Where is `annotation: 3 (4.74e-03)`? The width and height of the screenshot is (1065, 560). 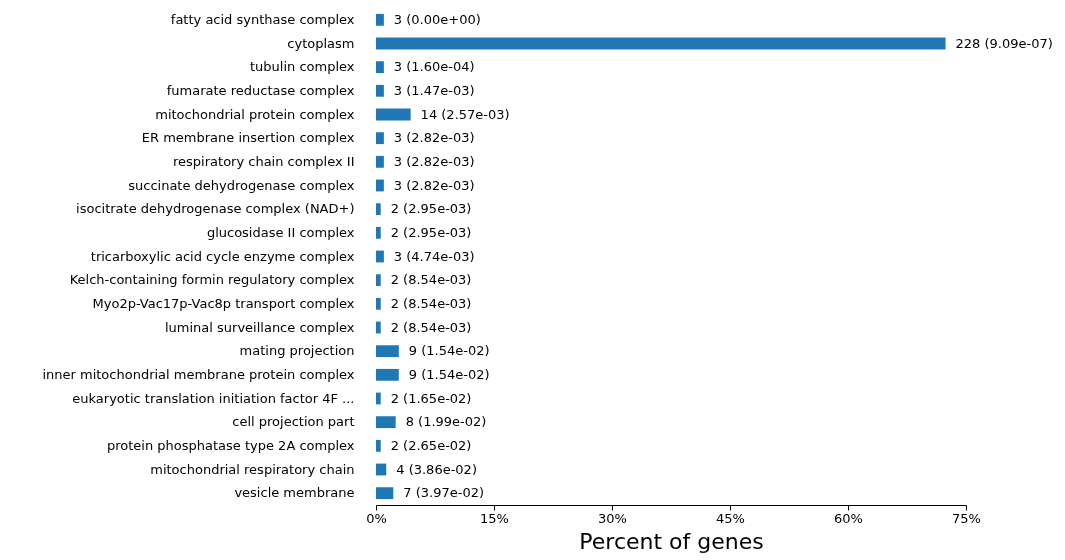
annotation: 3 (4.74e-03) is located at coordinates (434, 256).